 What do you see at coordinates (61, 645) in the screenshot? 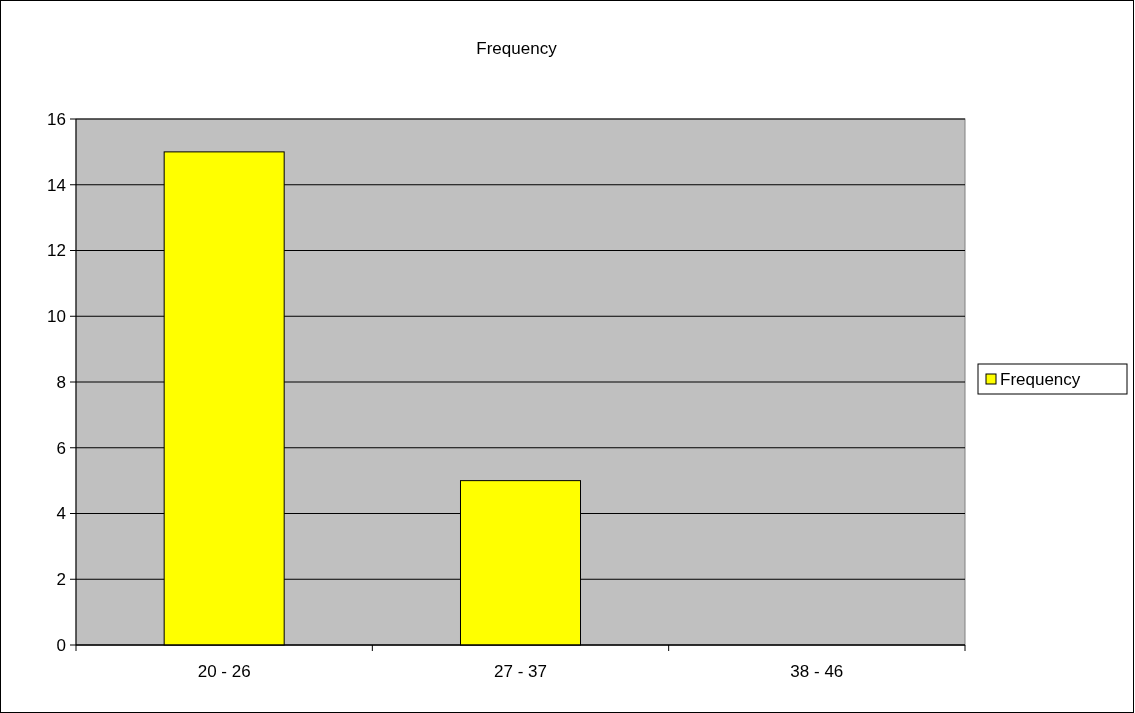
I see `y-tick-label: 0` at bounding box center [61, 645].